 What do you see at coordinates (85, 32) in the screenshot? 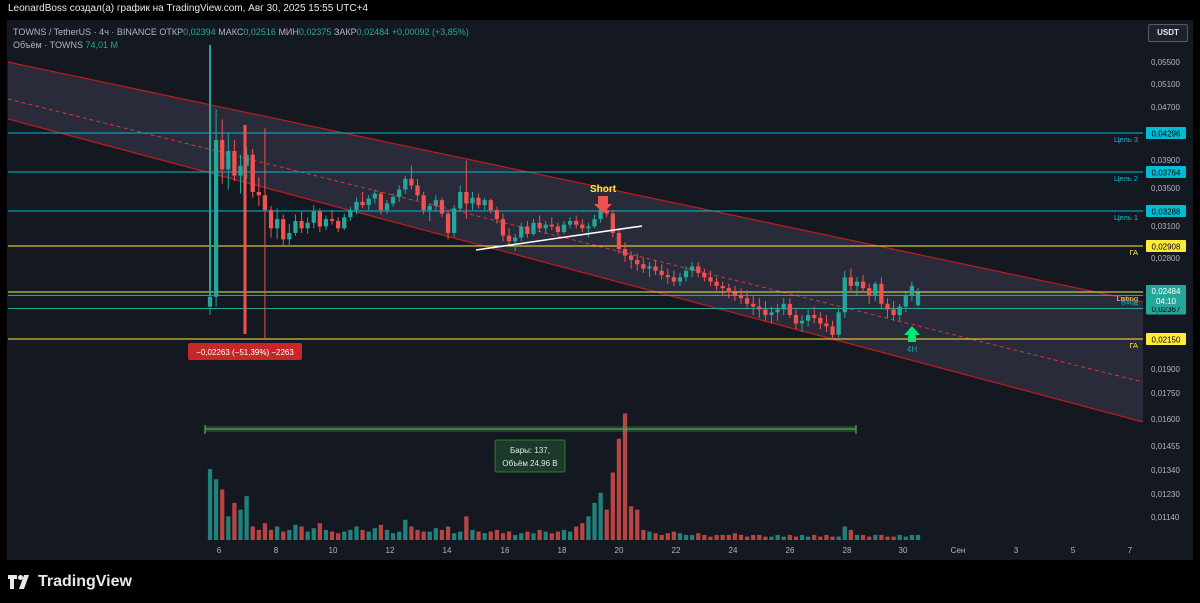
I see `symbol-info: TOWNS / TetherUS · 4ч · BINANCE` at bounding box center [85, 32].